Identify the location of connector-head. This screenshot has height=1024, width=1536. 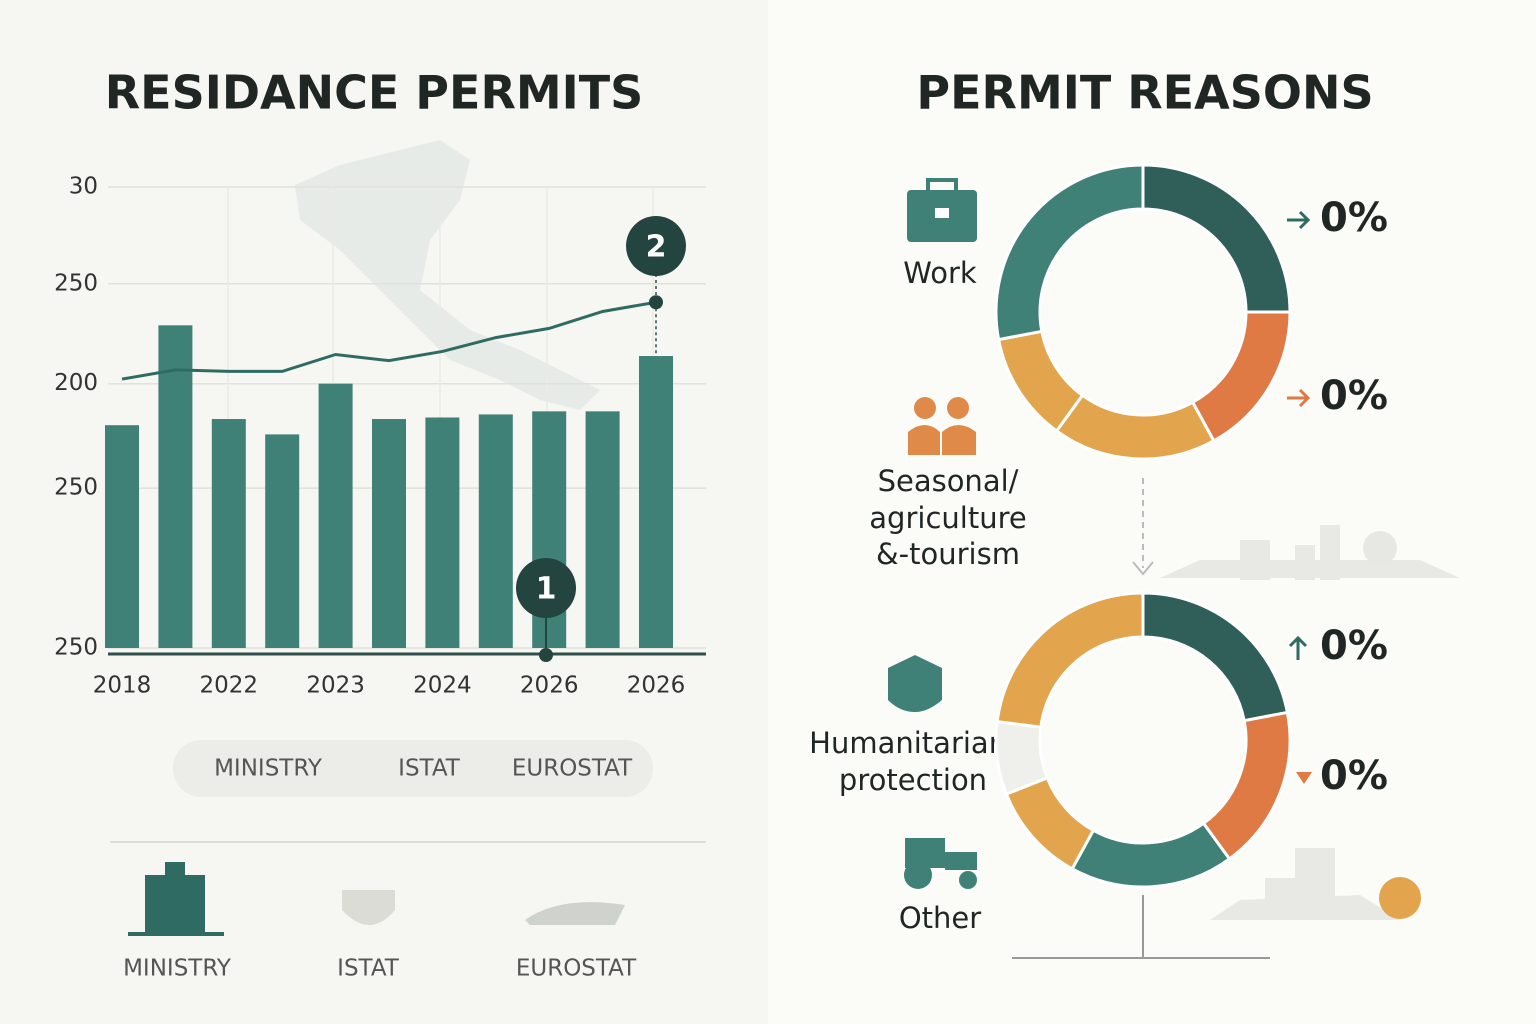
(1143, 568).